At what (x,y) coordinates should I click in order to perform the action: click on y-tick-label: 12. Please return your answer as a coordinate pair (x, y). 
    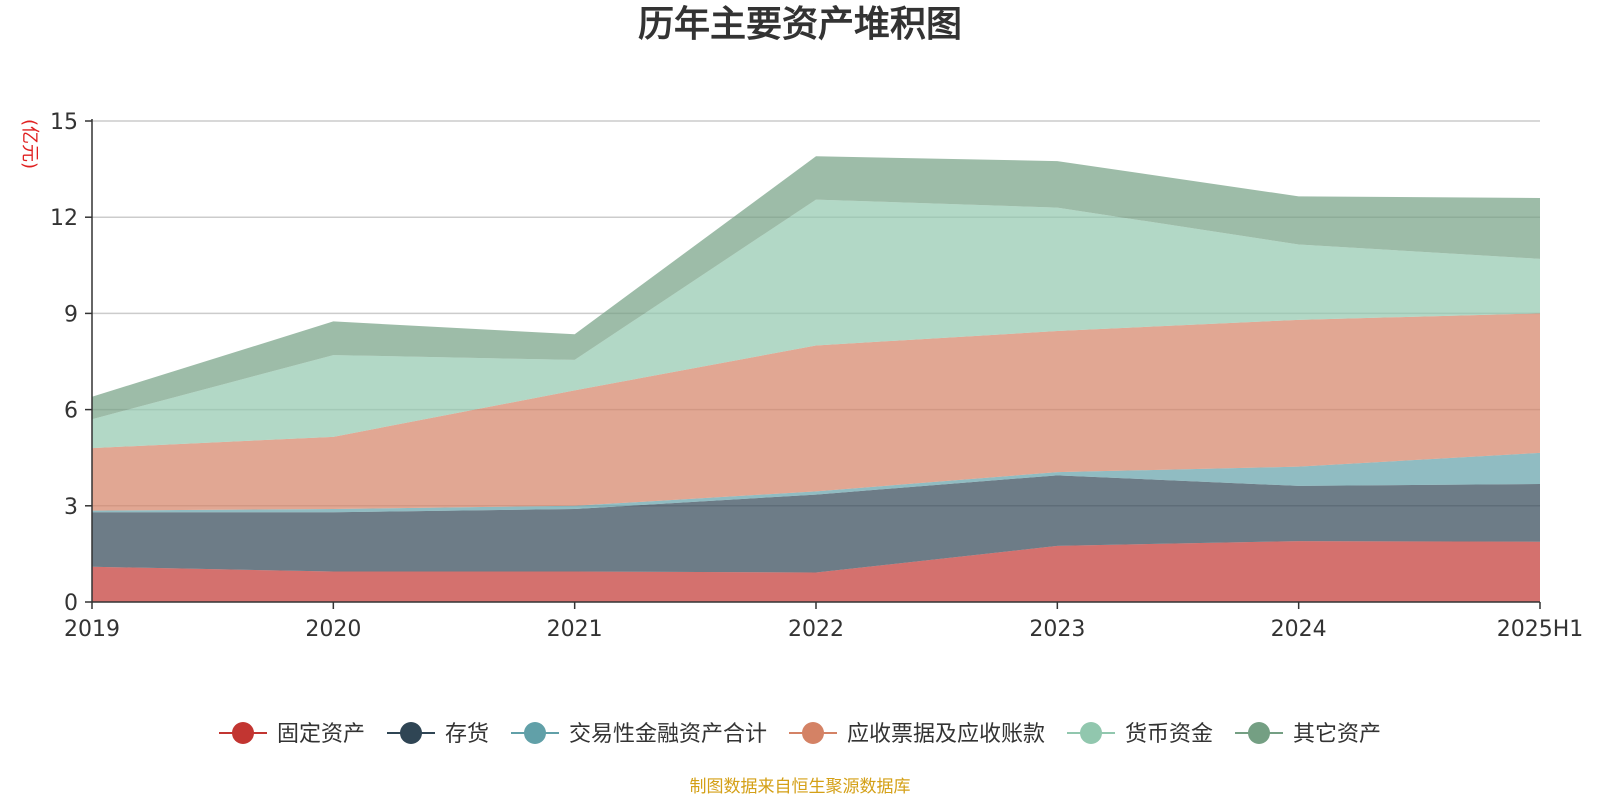
    Looking at the image, I should click on (64, 218).